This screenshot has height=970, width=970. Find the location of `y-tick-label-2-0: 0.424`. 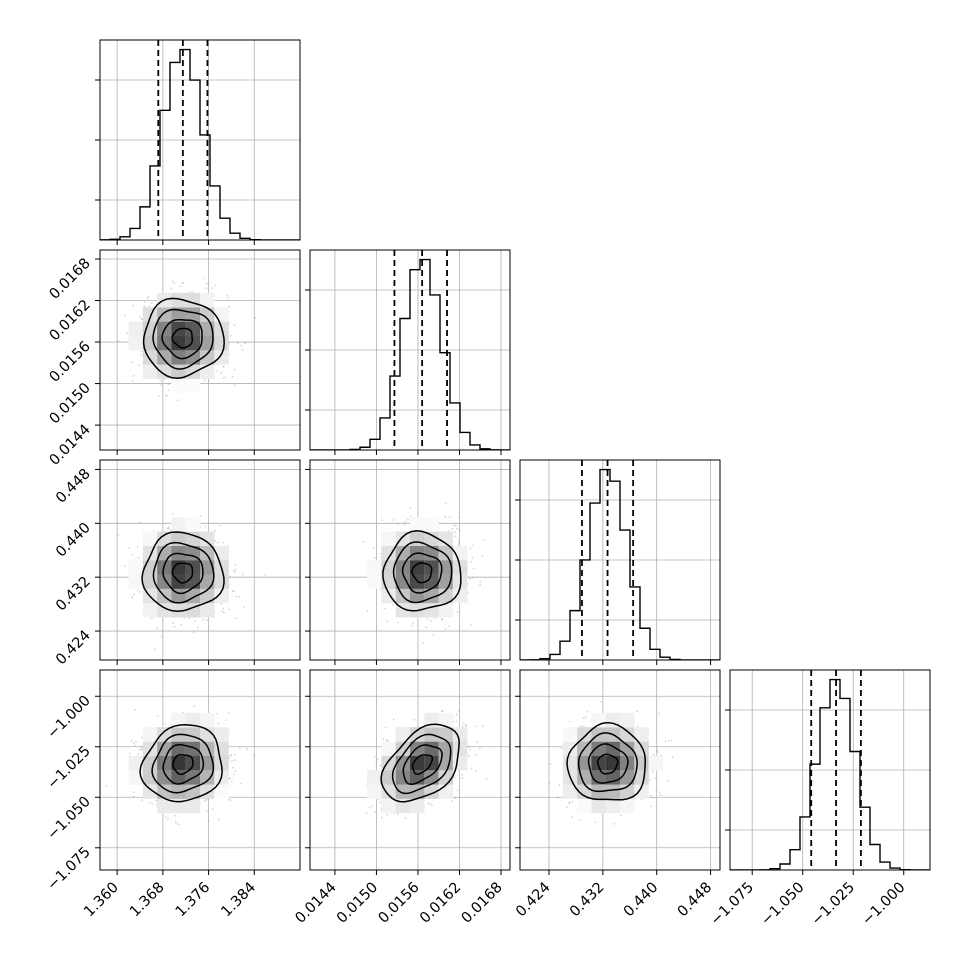

y-tick-label-2-0: 0.424 is located at coordinates (73, 648).